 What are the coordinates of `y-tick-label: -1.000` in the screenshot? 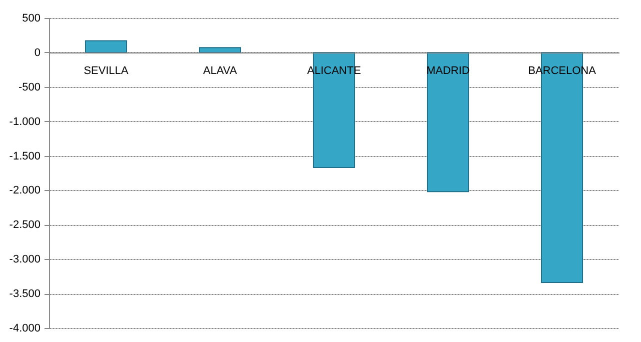 It's located at (24, 122).